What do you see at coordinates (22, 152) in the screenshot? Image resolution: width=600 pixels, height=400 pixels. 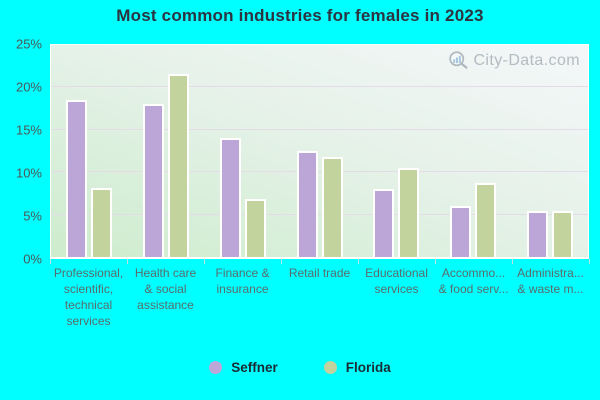 I see `y-axis: 25% 20% 15% 10% 5% 0%` at bounding box center [22, 152].